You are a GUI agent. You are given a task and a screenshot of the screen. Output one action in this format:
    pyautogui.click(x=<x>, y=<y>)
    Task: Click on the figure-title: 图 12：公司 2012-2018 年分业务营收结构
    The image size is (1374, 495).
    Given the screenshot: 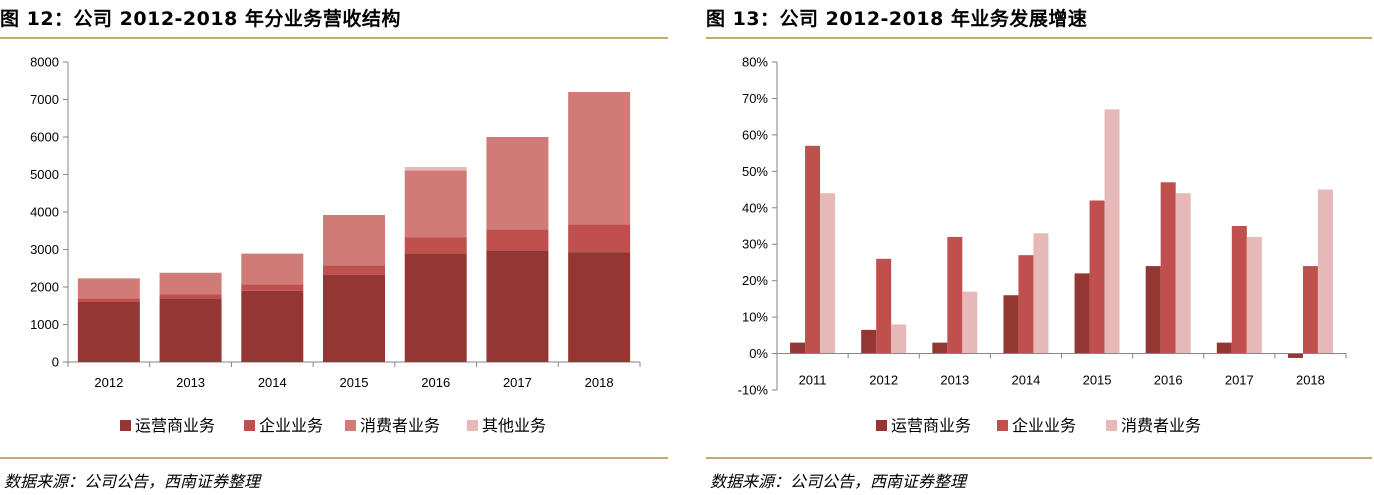 What is the action you would take?
    pyautogui.click(x=200, y=19)
    